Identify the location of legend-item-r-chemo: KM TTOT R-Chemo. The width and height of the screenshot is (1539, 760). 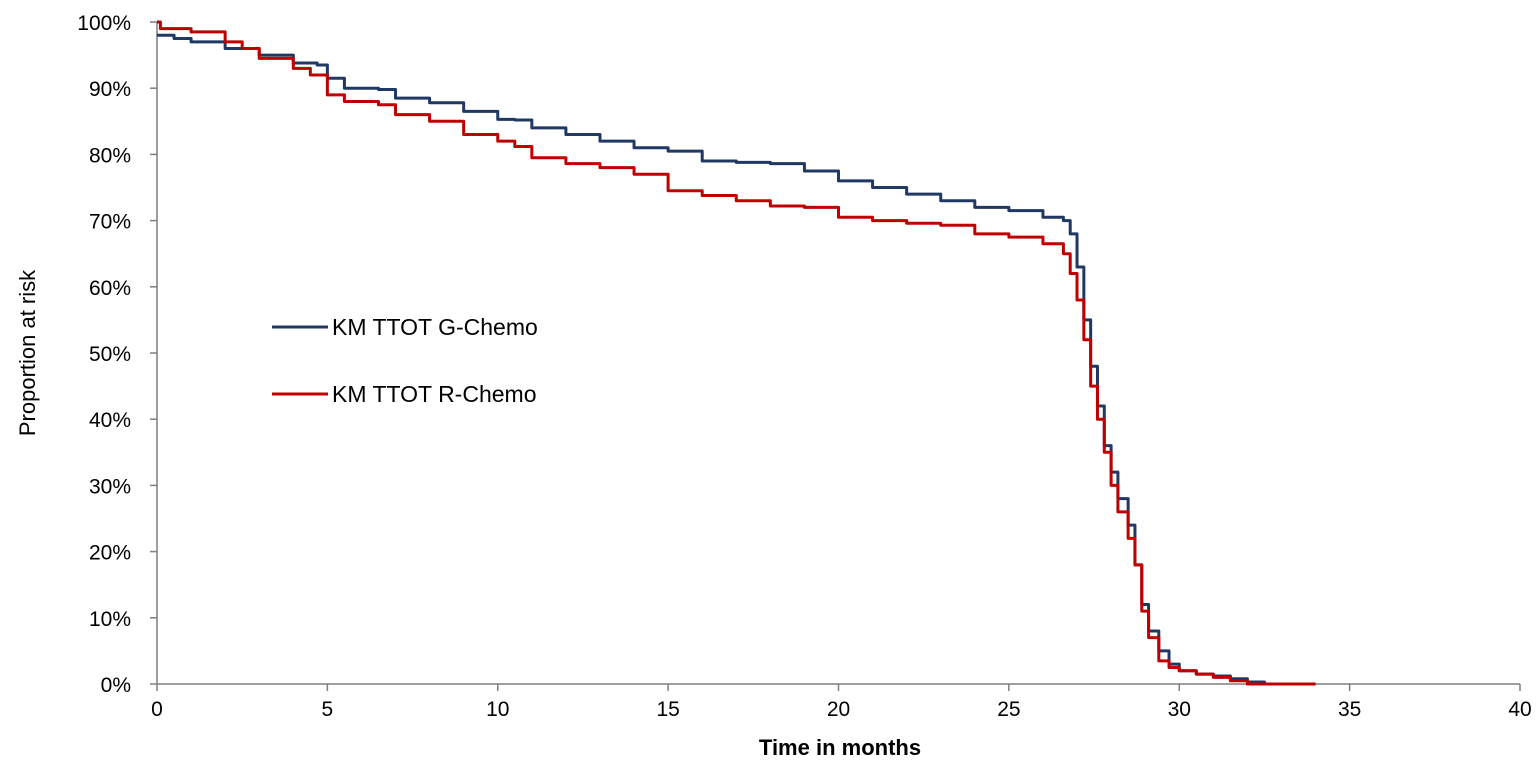
(404, 394).